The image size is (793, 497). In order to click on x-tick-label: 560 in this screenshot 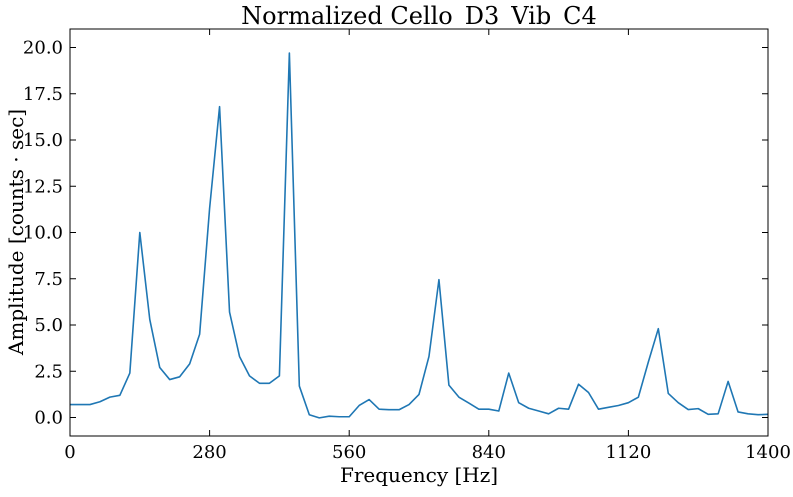, I will do `click(349, 452)`.